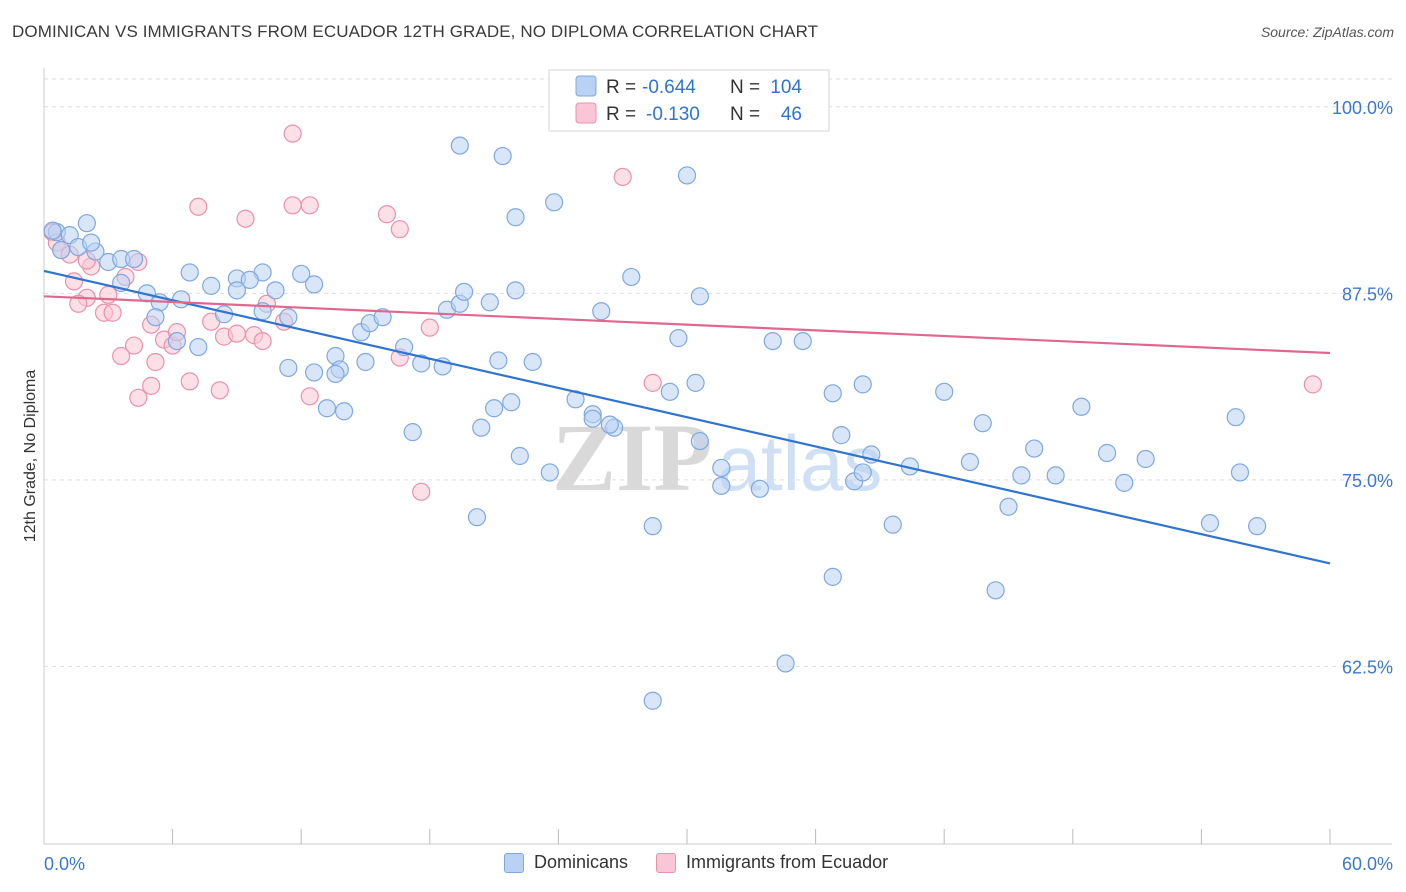 The height and width of the screenshot is (892, 1406). Describe the element at coordinates (632, 457) in the screenshot. I see `watermark-zip: ZIP` at that location.